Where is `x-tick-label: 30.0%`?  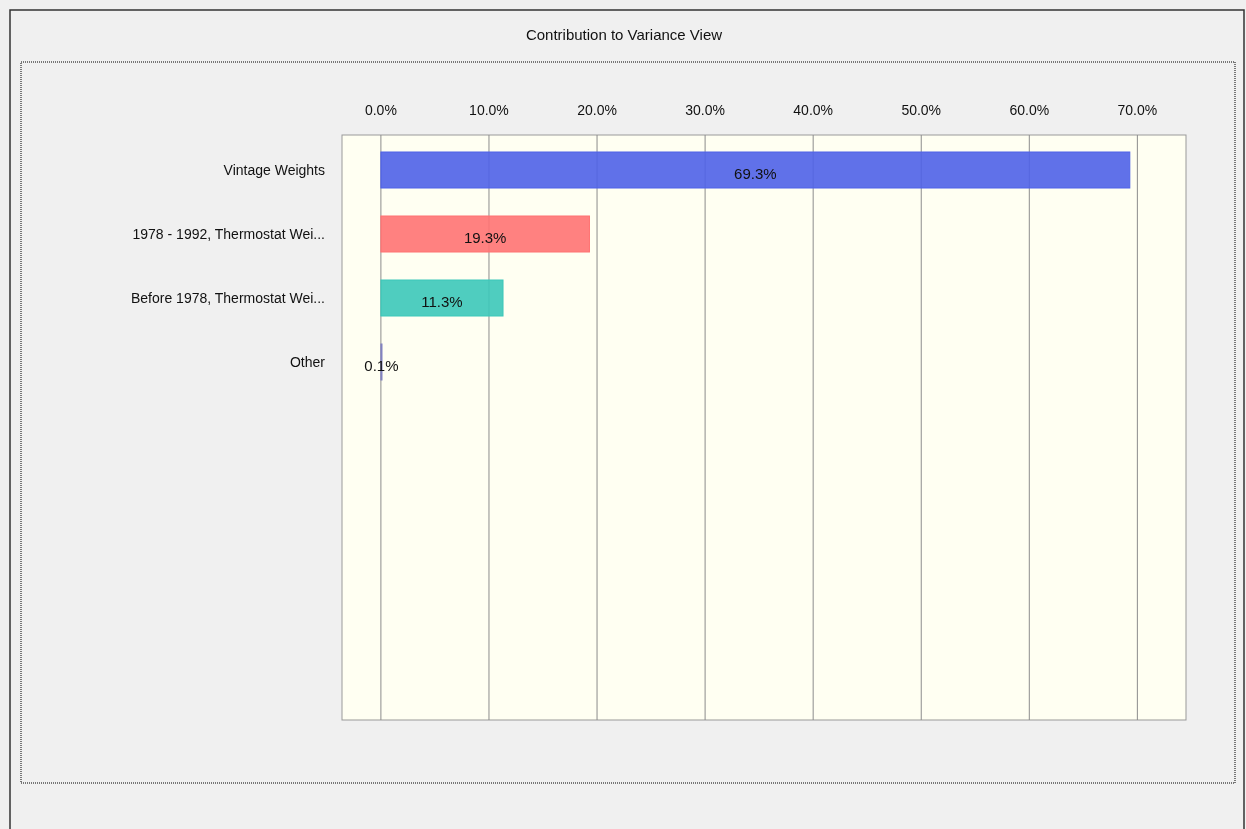
x-tick-label: 30.0% is located at coordinates (705, 110).